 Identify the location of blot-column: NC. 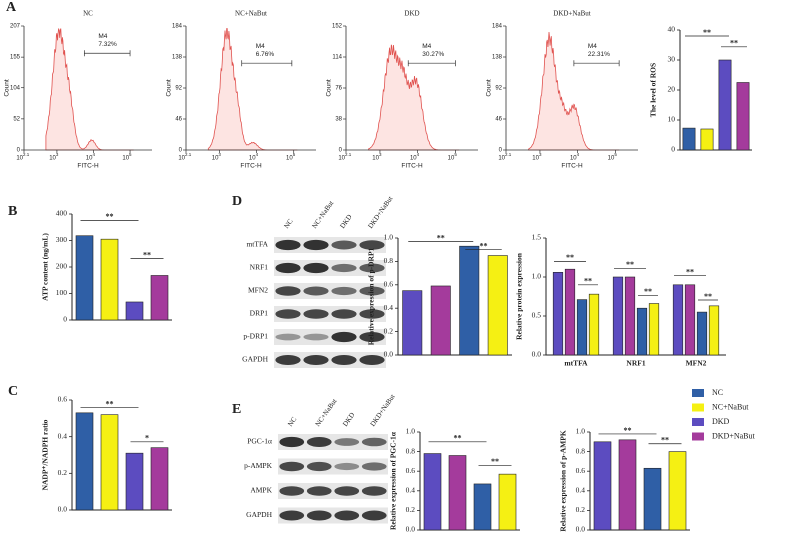
(288, 223).